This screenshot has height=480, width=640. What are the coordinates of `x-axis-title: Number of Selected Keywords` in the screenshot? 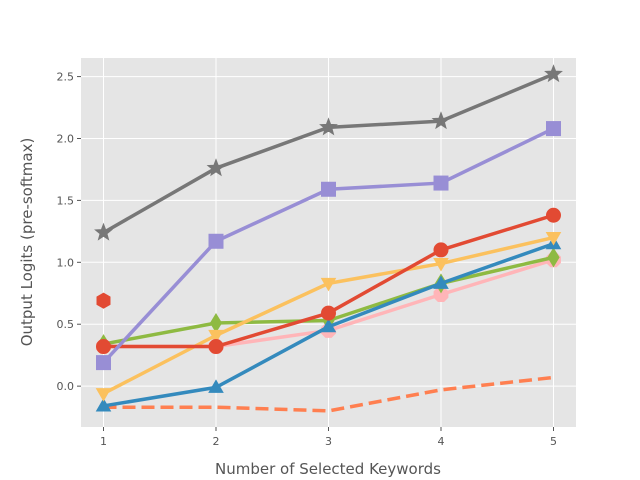 It's located at (328, 469).